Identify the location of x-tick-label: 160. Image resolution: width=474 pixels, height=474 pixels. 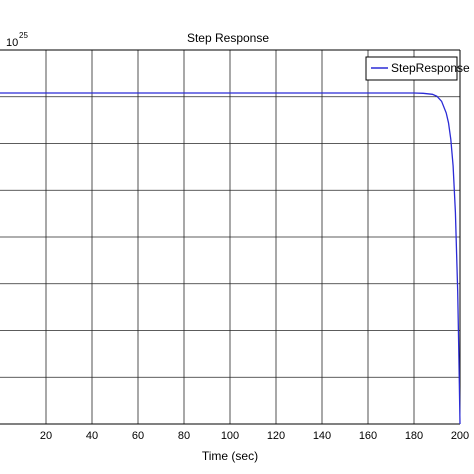
(368, 436).